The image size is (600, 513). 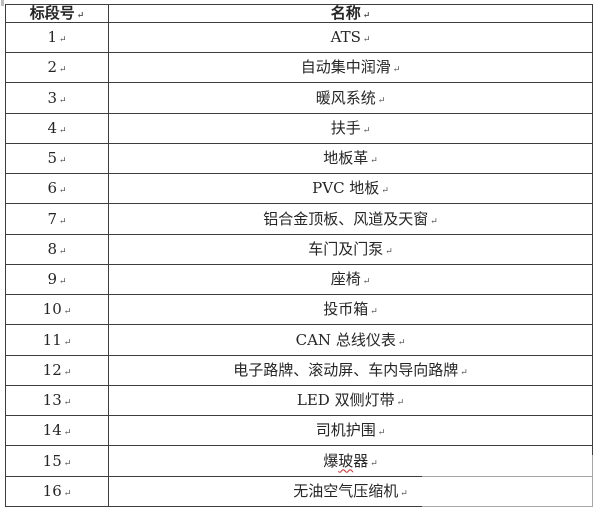 What do you see at coordinates (52, 309) in the screenshot?
I see `section-no: 10` at bounding box center [52, 309].